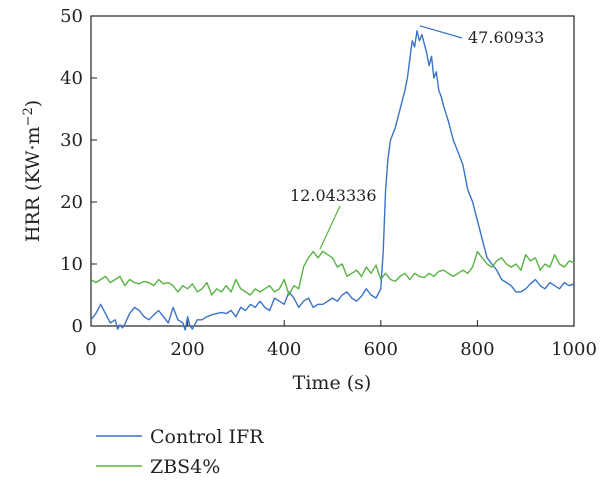 Image resolution: width=600 pixels, height=485 pixels. I want to click on y-axis-title-sup: −2, so click(28, 116).